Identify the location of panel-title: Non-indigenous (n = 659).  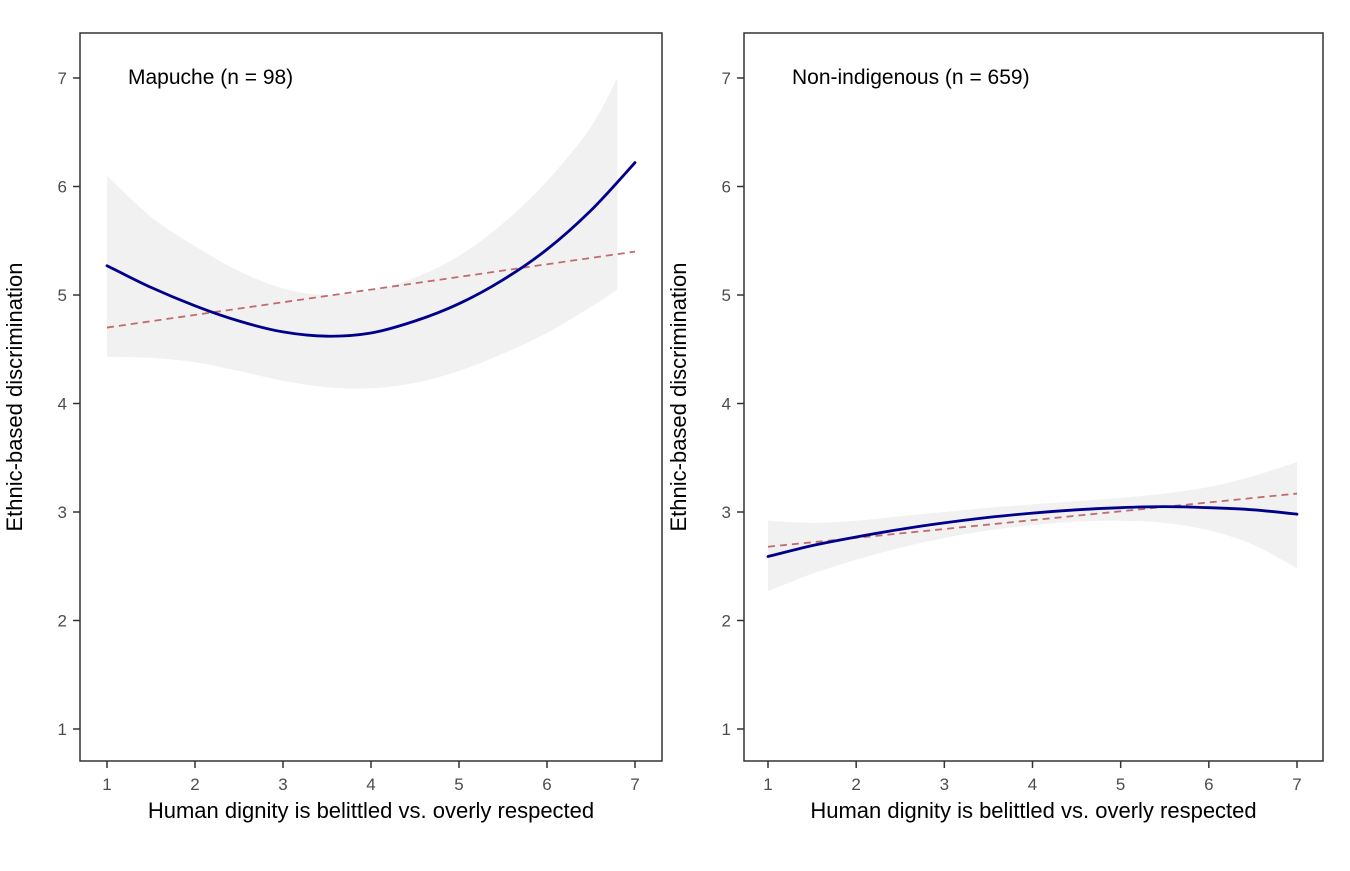
(911, 77).